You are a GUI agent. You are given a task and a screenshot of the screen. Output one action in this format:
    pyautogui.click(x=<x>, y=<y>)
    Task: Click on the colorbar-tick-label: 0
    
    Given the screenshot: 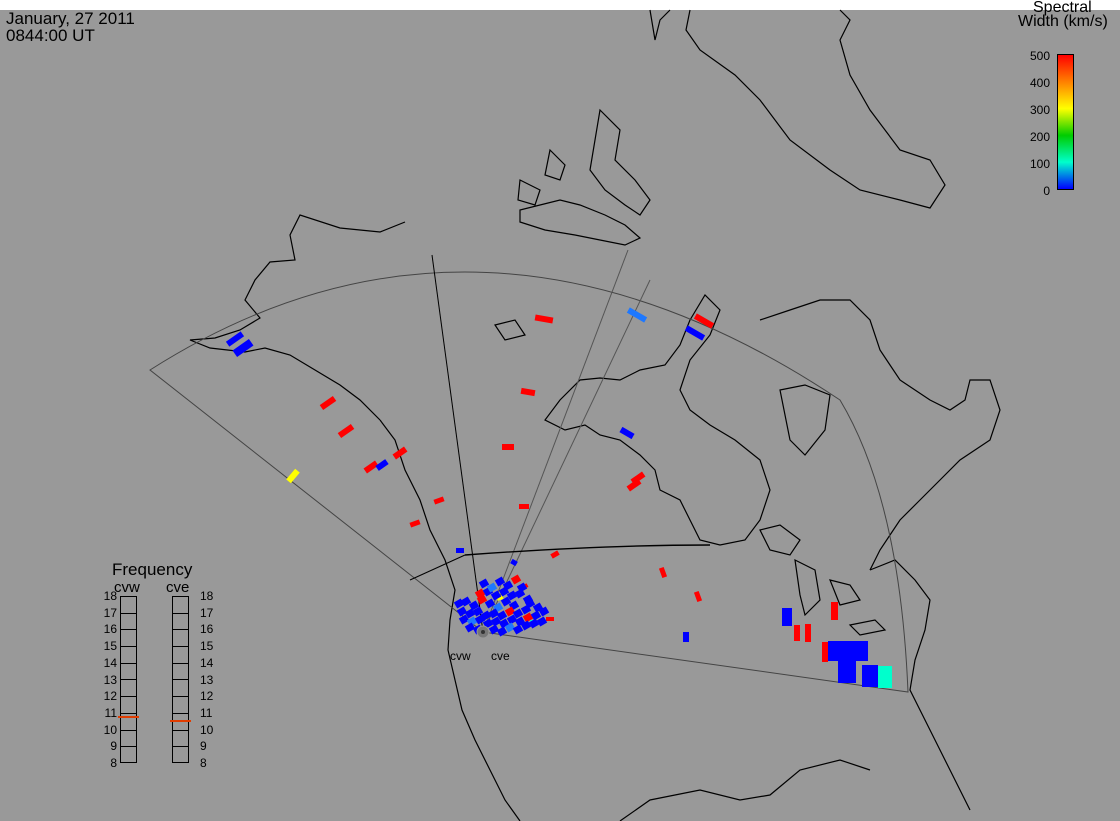 What is the action you would take?
    pyautogui.click(x=1046, y=191)
    